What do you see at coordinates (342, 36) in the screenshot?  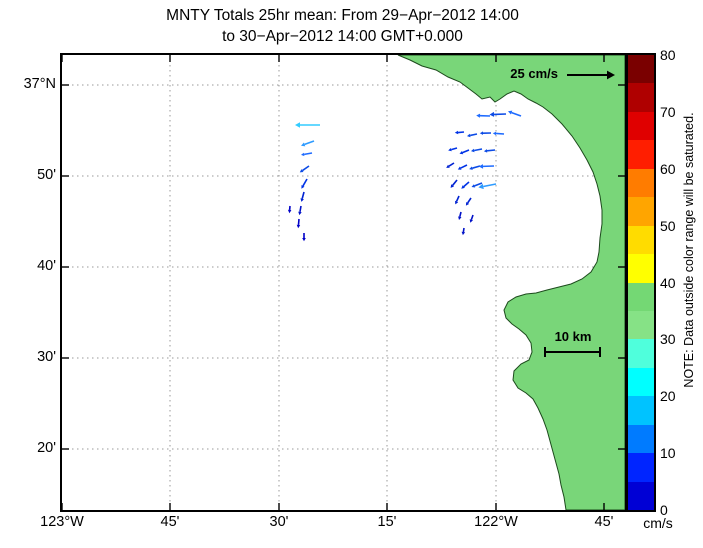 I see `title-line-2: to 30−Apr−2012 14:00 GMT+0.000` at bounding box center [342, 36].